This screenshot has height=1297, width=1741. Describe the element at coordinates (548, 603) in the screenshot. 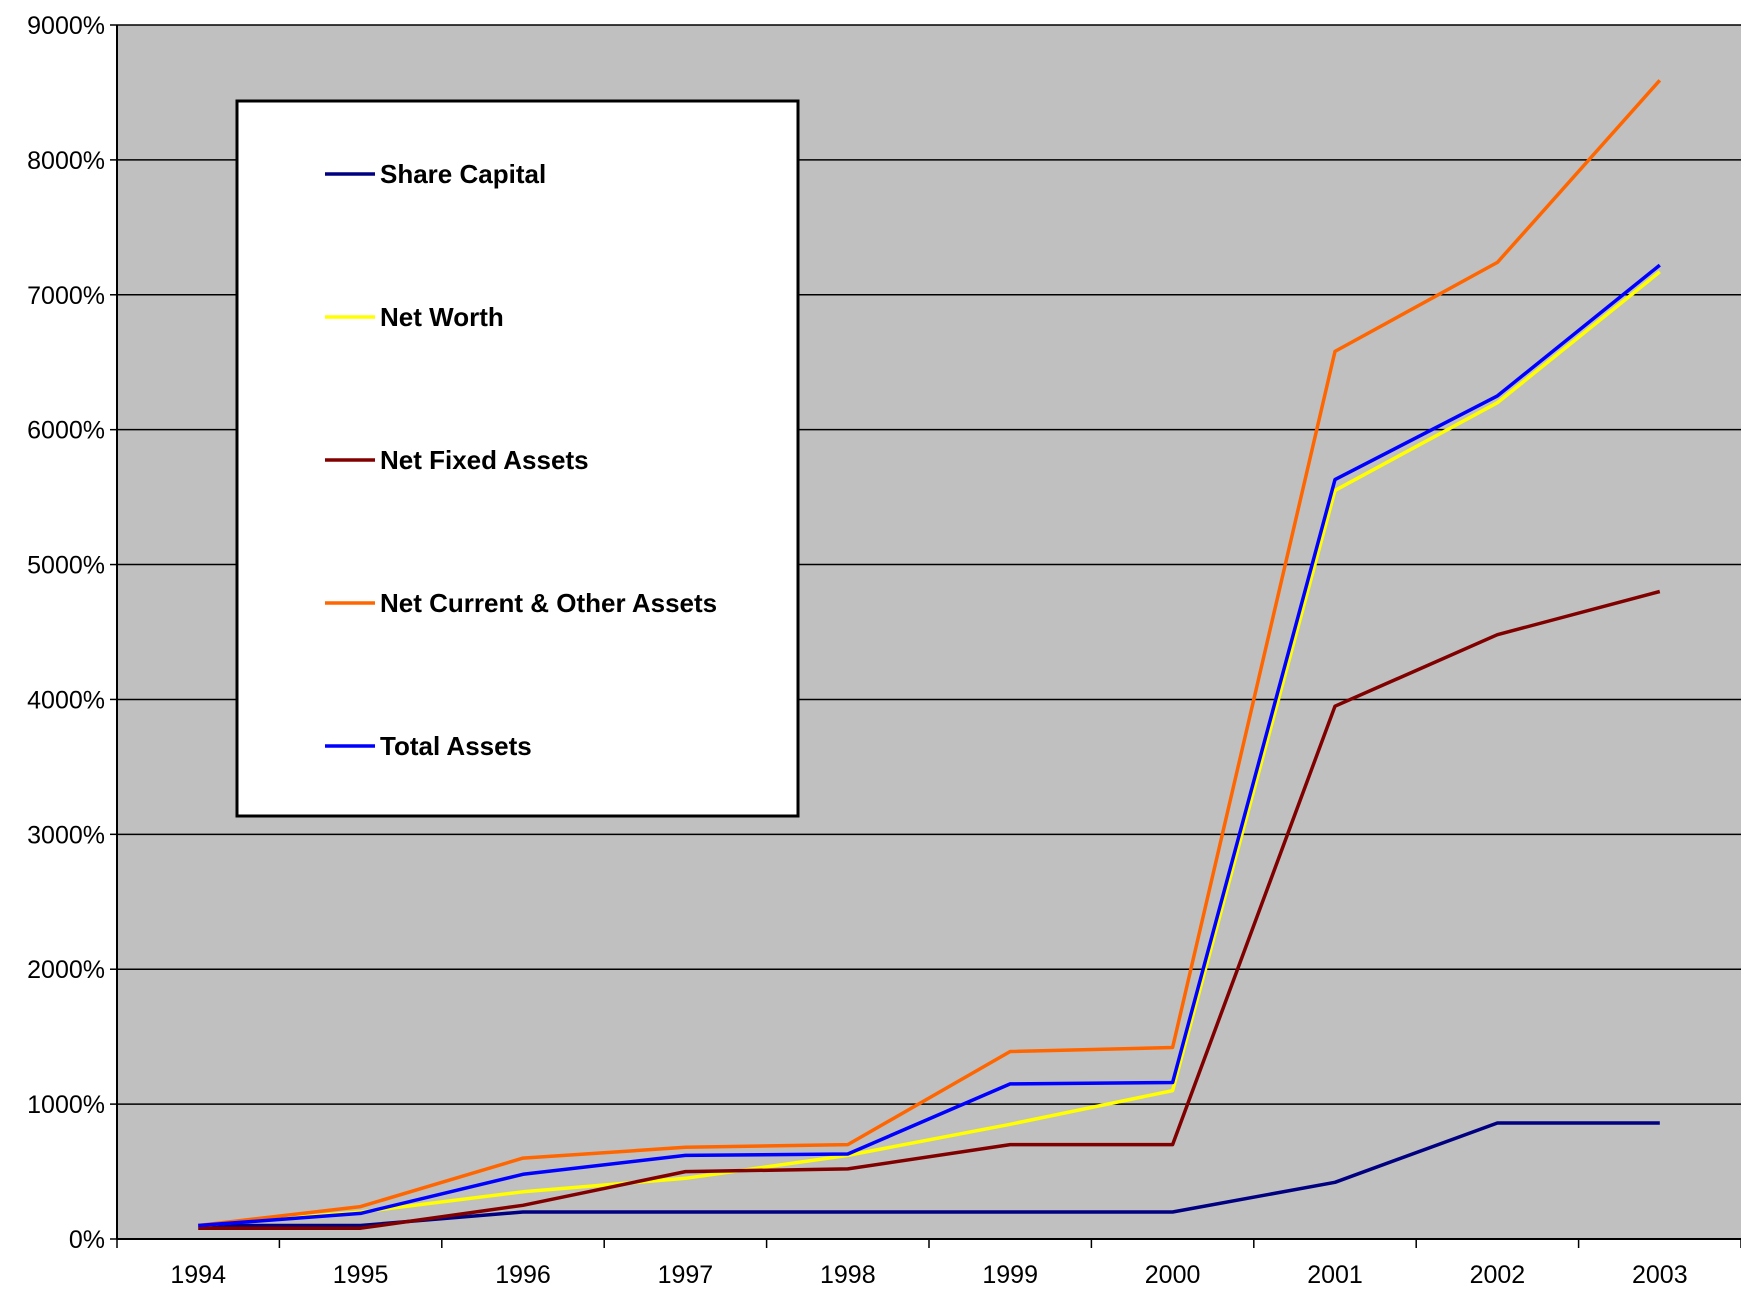

I see `legend-label: Net Current & Other Assets` at that location.